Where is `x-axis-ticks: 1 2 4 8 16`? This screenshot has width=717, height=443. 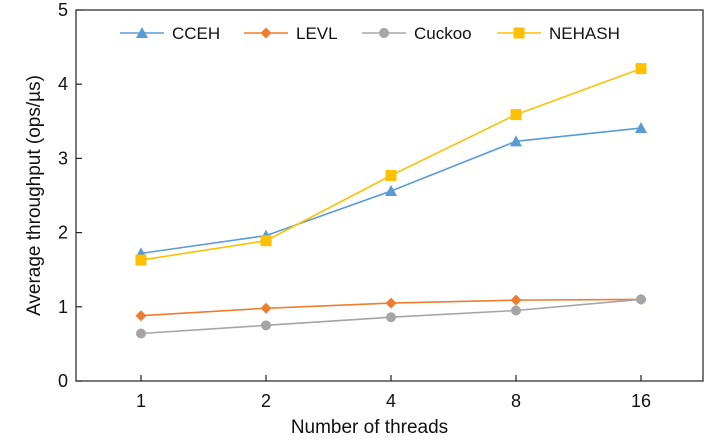
x-axis-ticks: 1 2 4 8 16 is located at coordinates (393, 393).